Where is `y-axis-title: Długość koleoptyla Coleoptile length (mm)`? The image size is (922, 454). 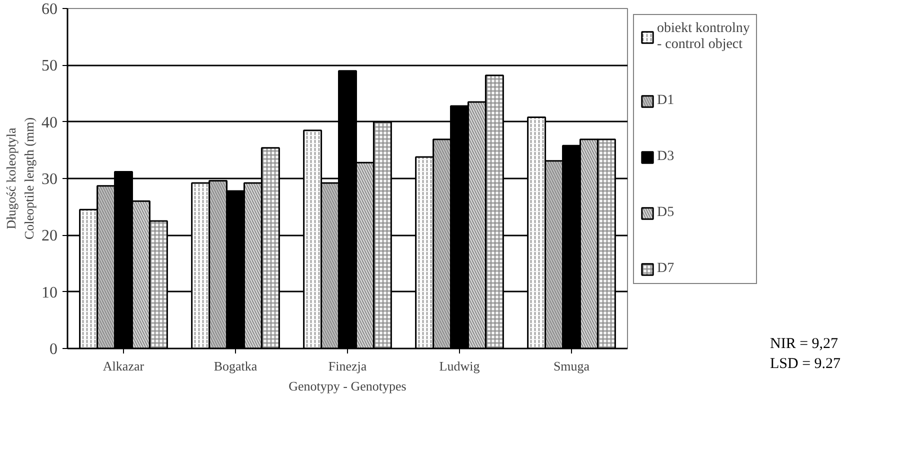 y-axis-title: Długość koleoptyla Coleoptile length (mm) is located at coordinates (20, 178).